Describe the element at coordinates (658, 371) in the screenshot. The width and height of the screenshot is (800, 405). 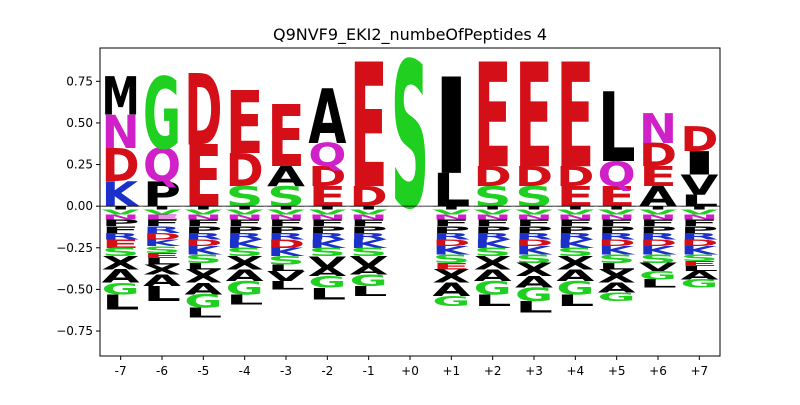
I see `x-tick-label-13: +6` at that location.